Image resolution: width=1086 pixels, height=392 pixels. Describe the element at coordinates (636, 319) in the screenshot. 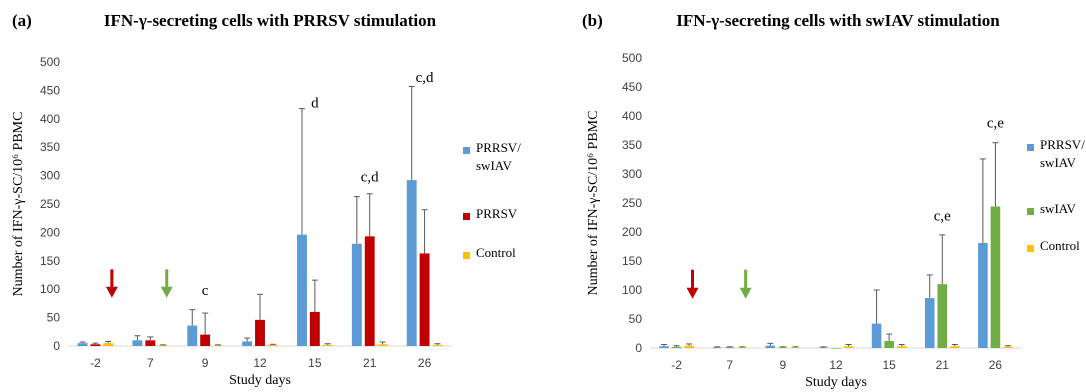

I see `y-tick-label: 50` at that location.